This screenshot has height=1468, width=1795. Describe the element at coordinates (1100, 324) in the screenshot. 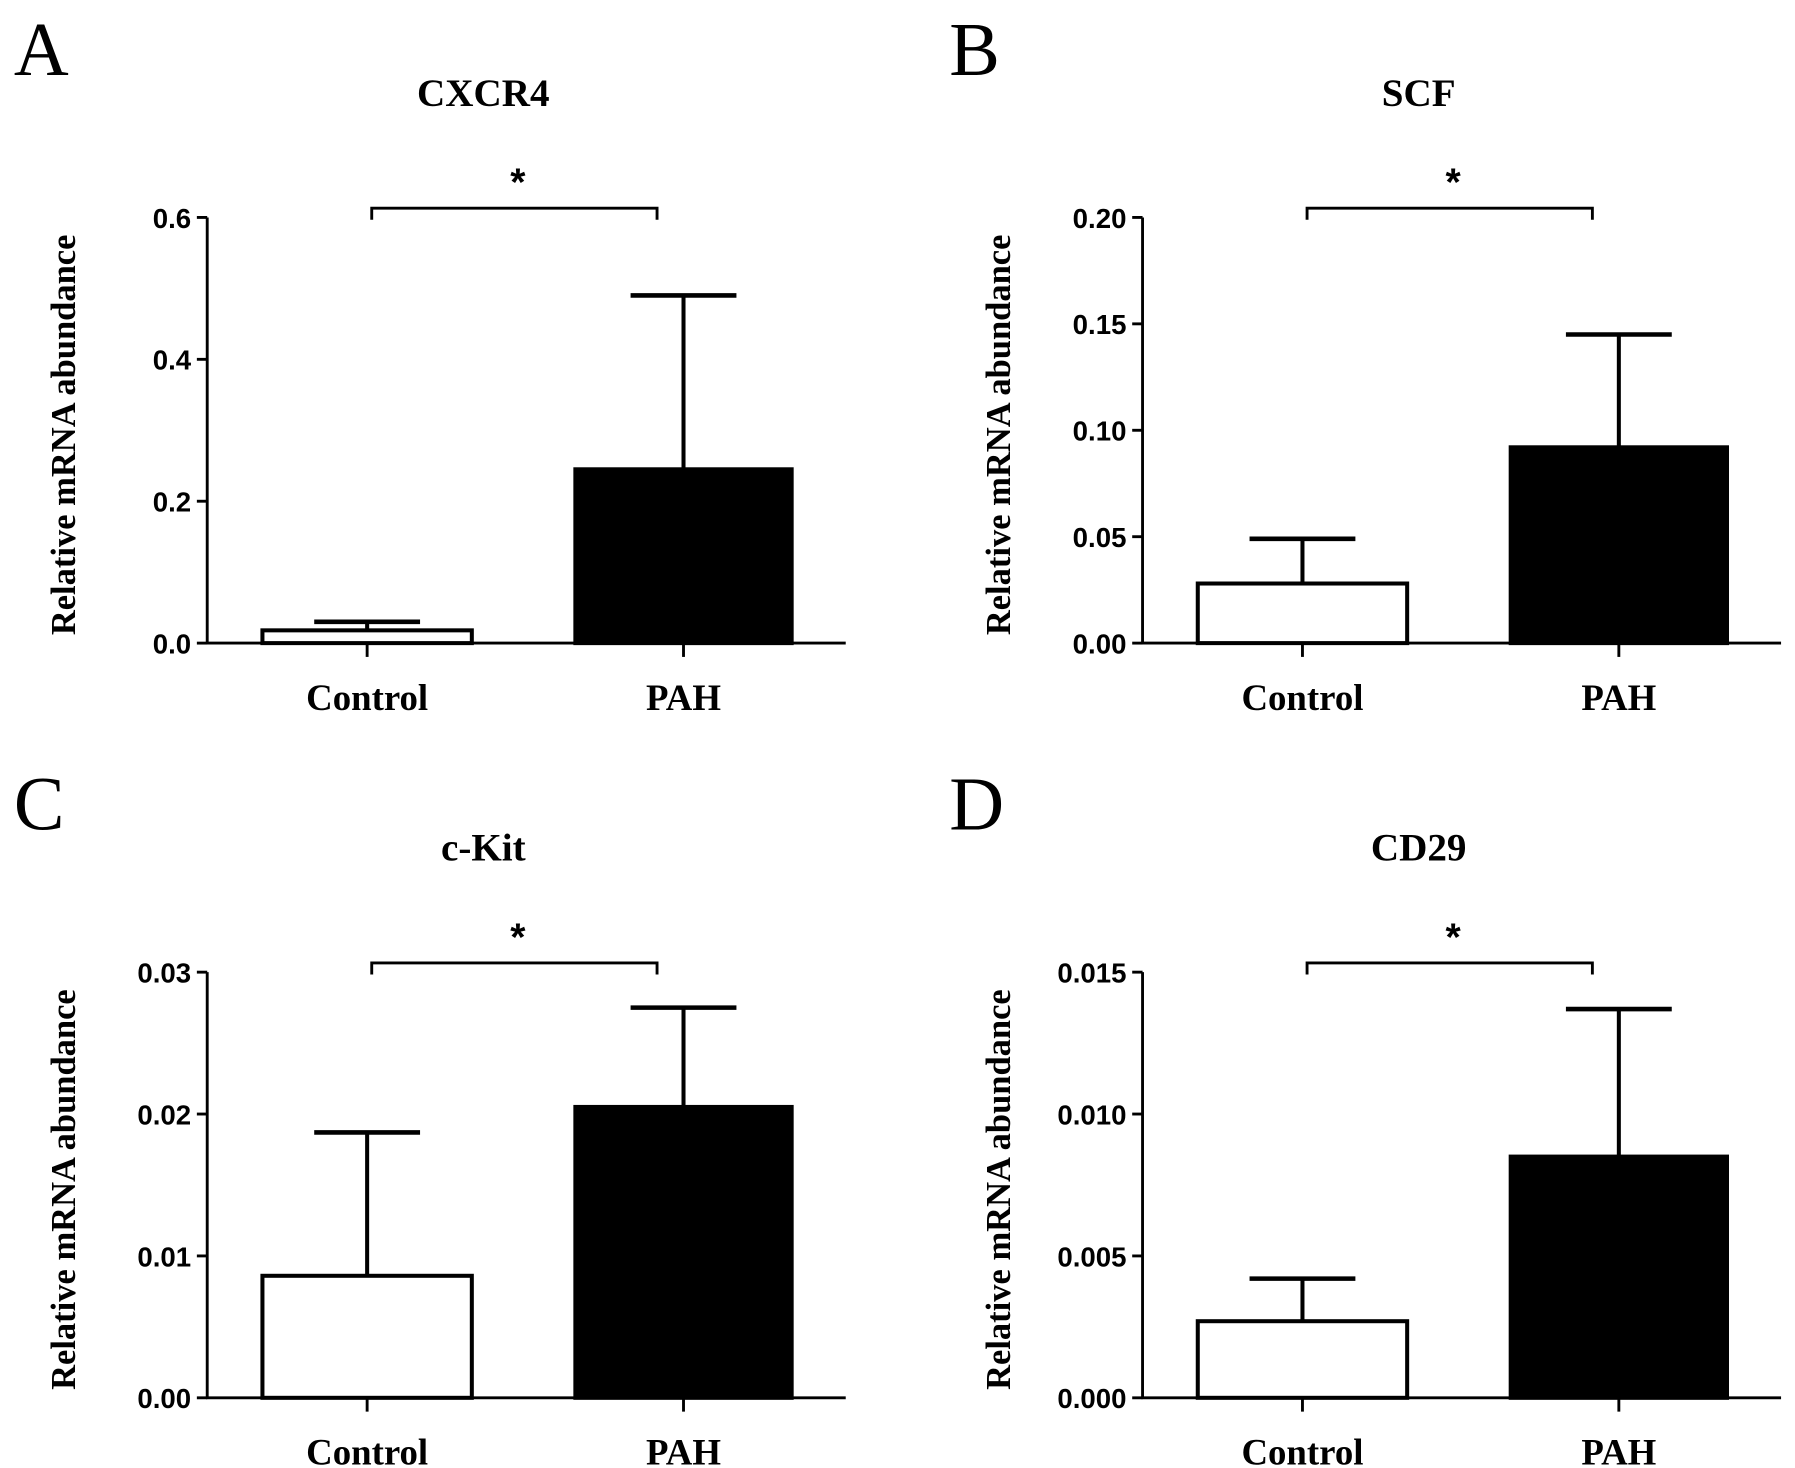

I see `y-tick-label: 0.15` at that location.